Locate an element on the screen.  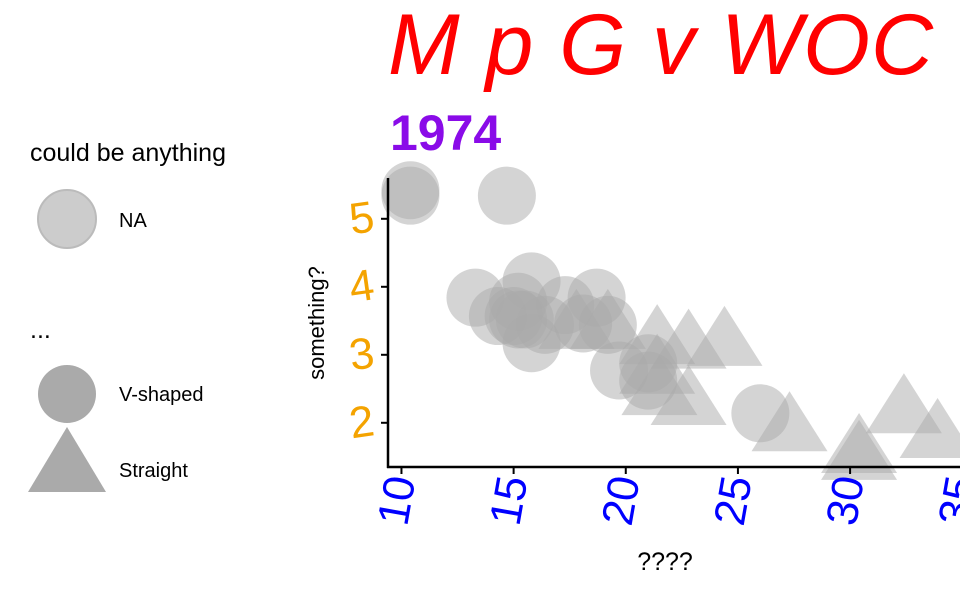
x-tick-label: 15 is located at coordinates (509, 500).